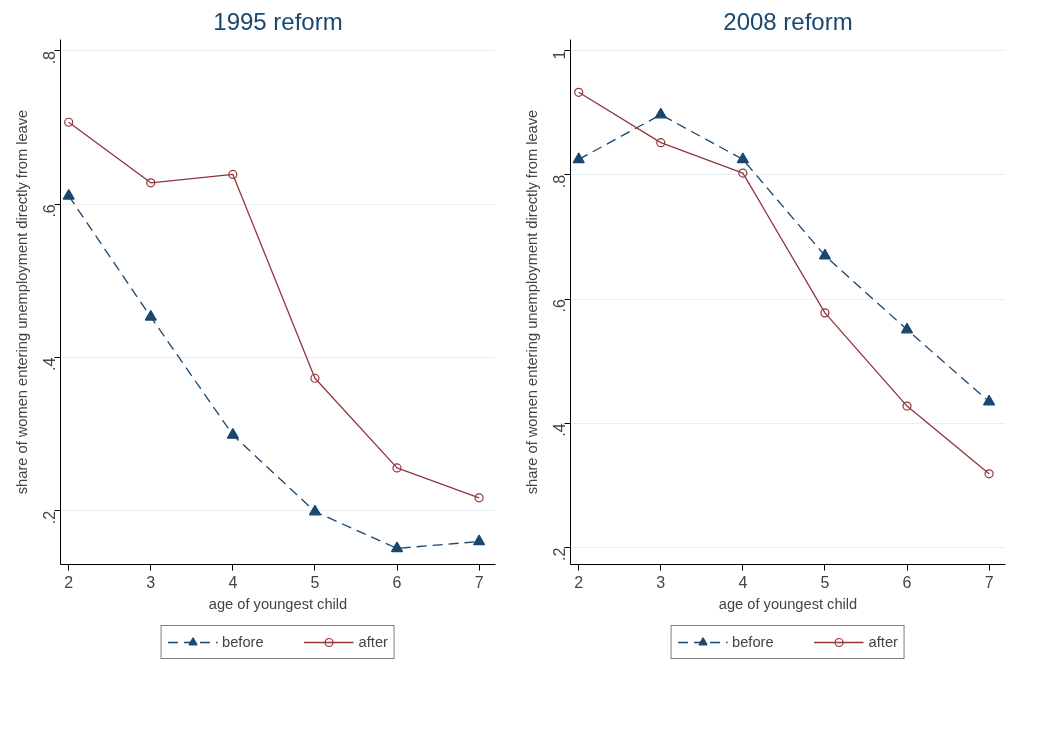 The height and width of the screenshot is (749, 1054). What do you see at coordinates (560, 55) in the screenshot?
I see `y-tick-label: 1` at bounding box center [560, 55].